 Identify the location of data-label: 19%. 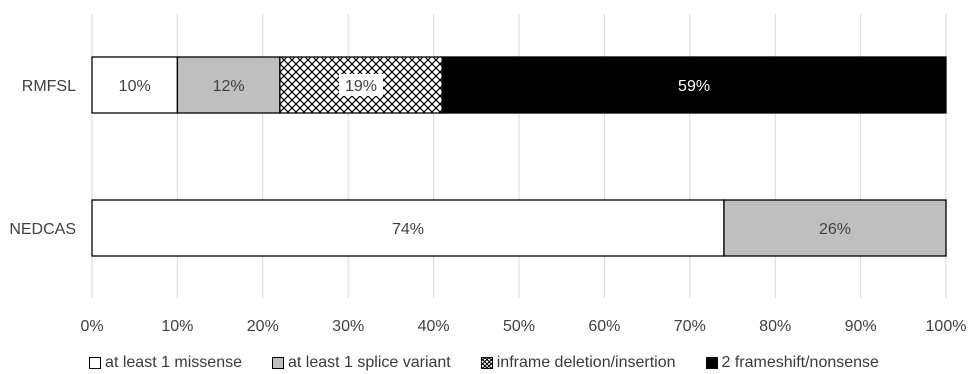
(361, 86).